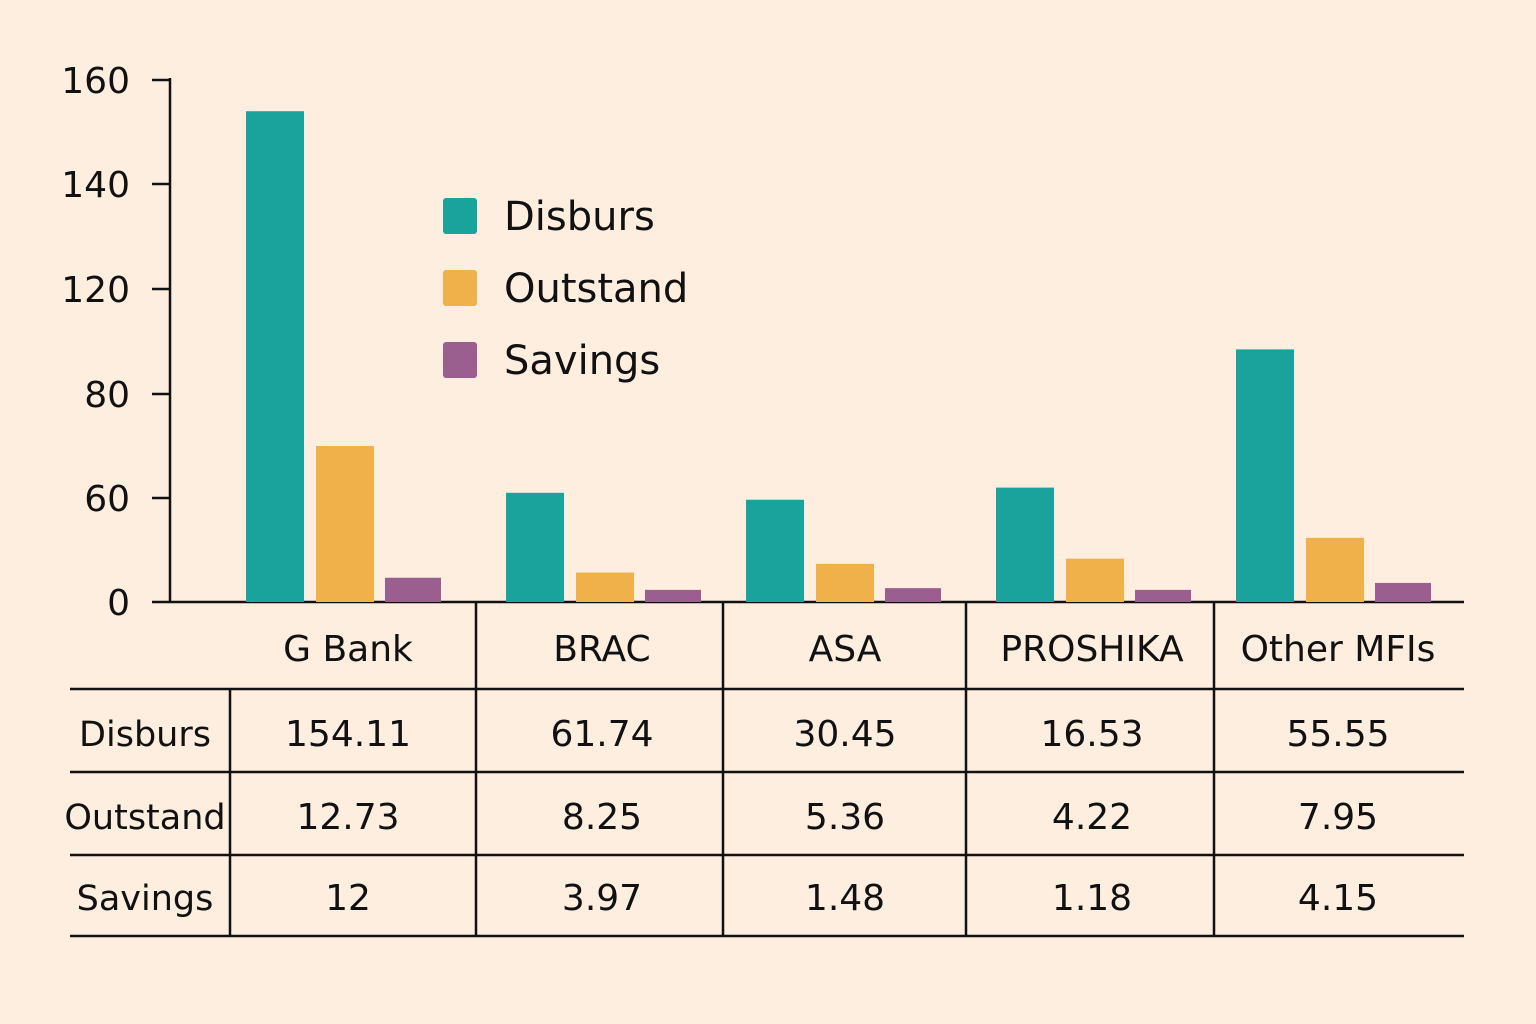 Image resolution: width=1536 pixels, height=1024 pixels. Describe the element at coordinates (1265, 475) in the screenshot. I see `bar-disburs-other-mfis` at that location.